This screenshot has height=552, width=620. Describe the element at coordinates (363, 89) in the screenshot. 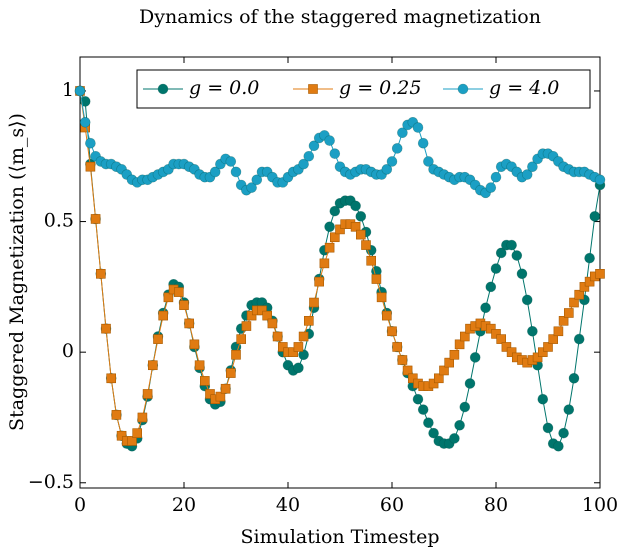

I see `legend-box` at that location.